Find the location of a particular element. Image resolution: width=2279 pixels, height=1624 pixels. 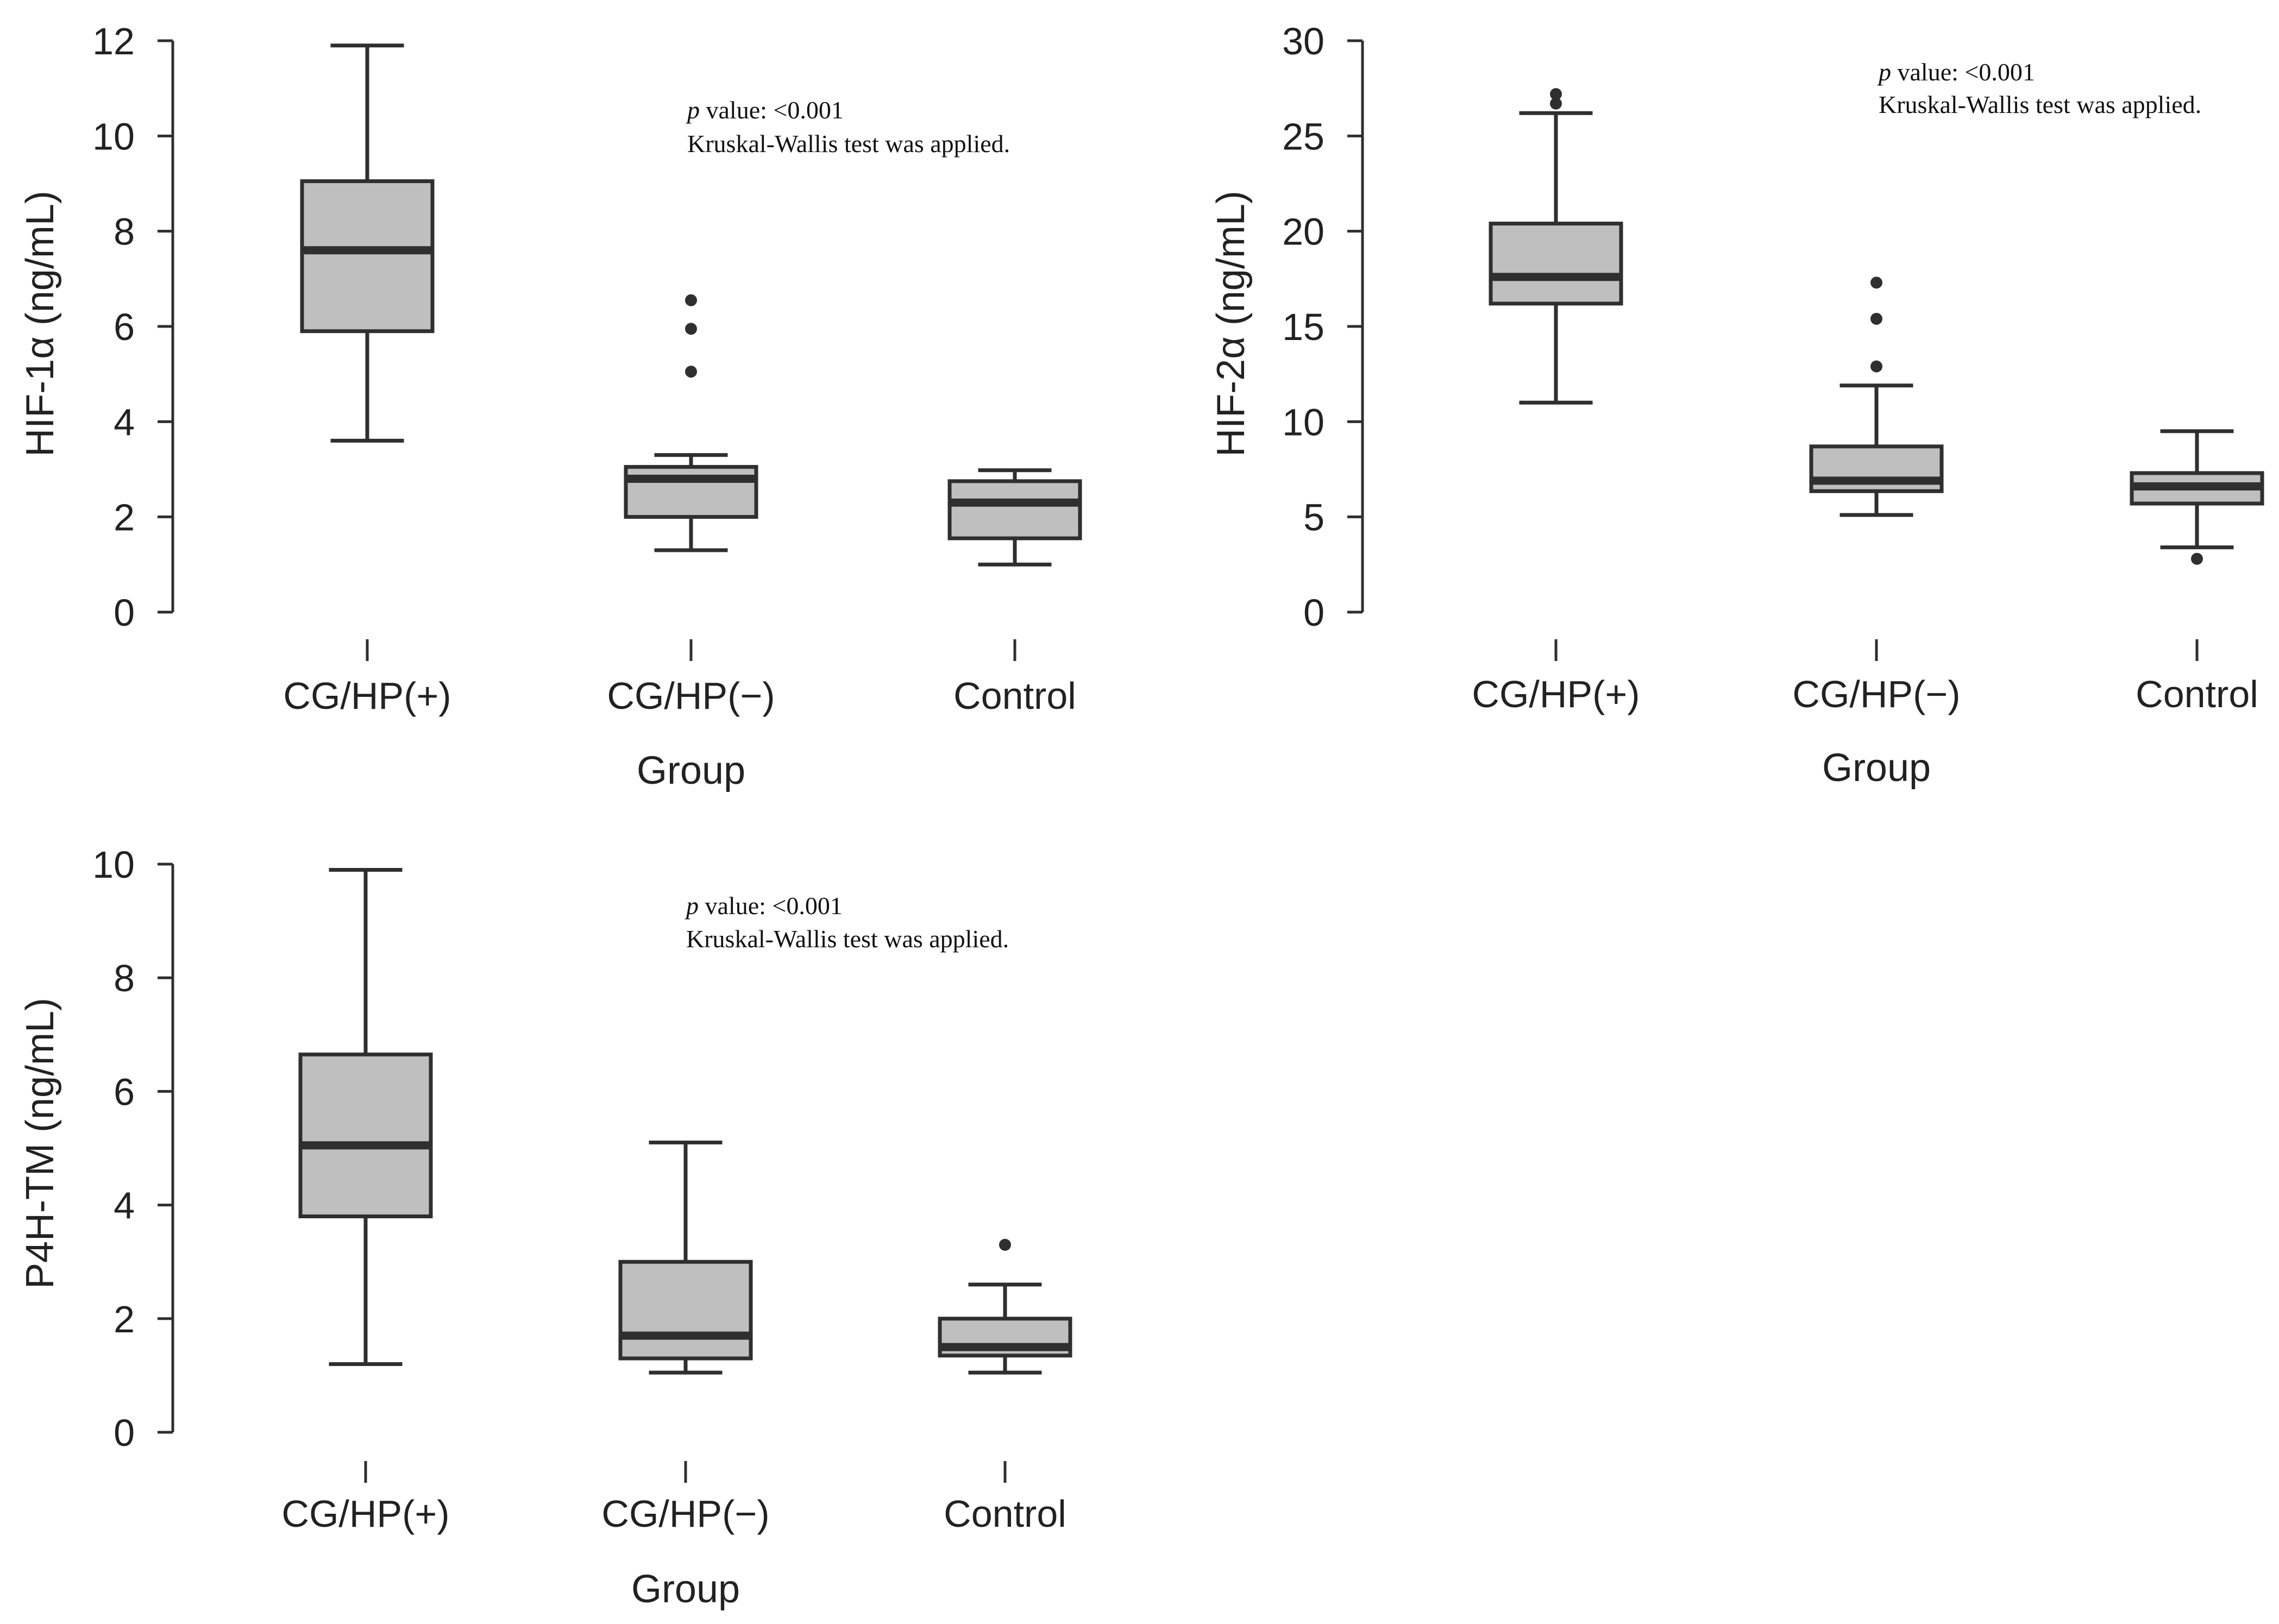

y-tick-label: 15 is located at coordinates (1303, 327).